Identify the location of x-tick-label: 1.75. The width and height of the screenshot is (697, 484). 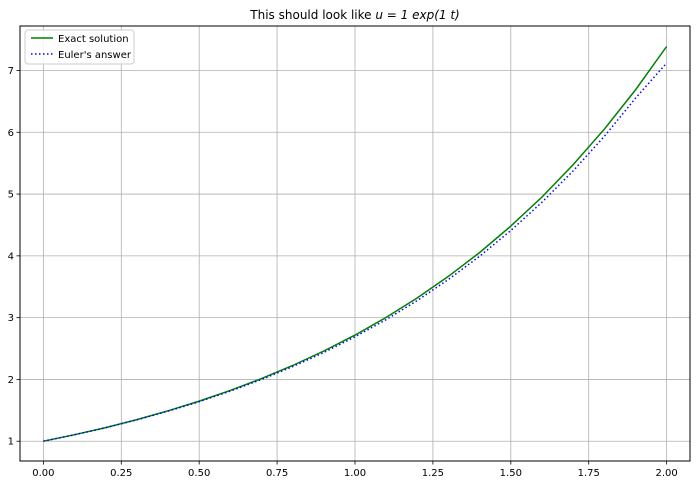
(589, 473).